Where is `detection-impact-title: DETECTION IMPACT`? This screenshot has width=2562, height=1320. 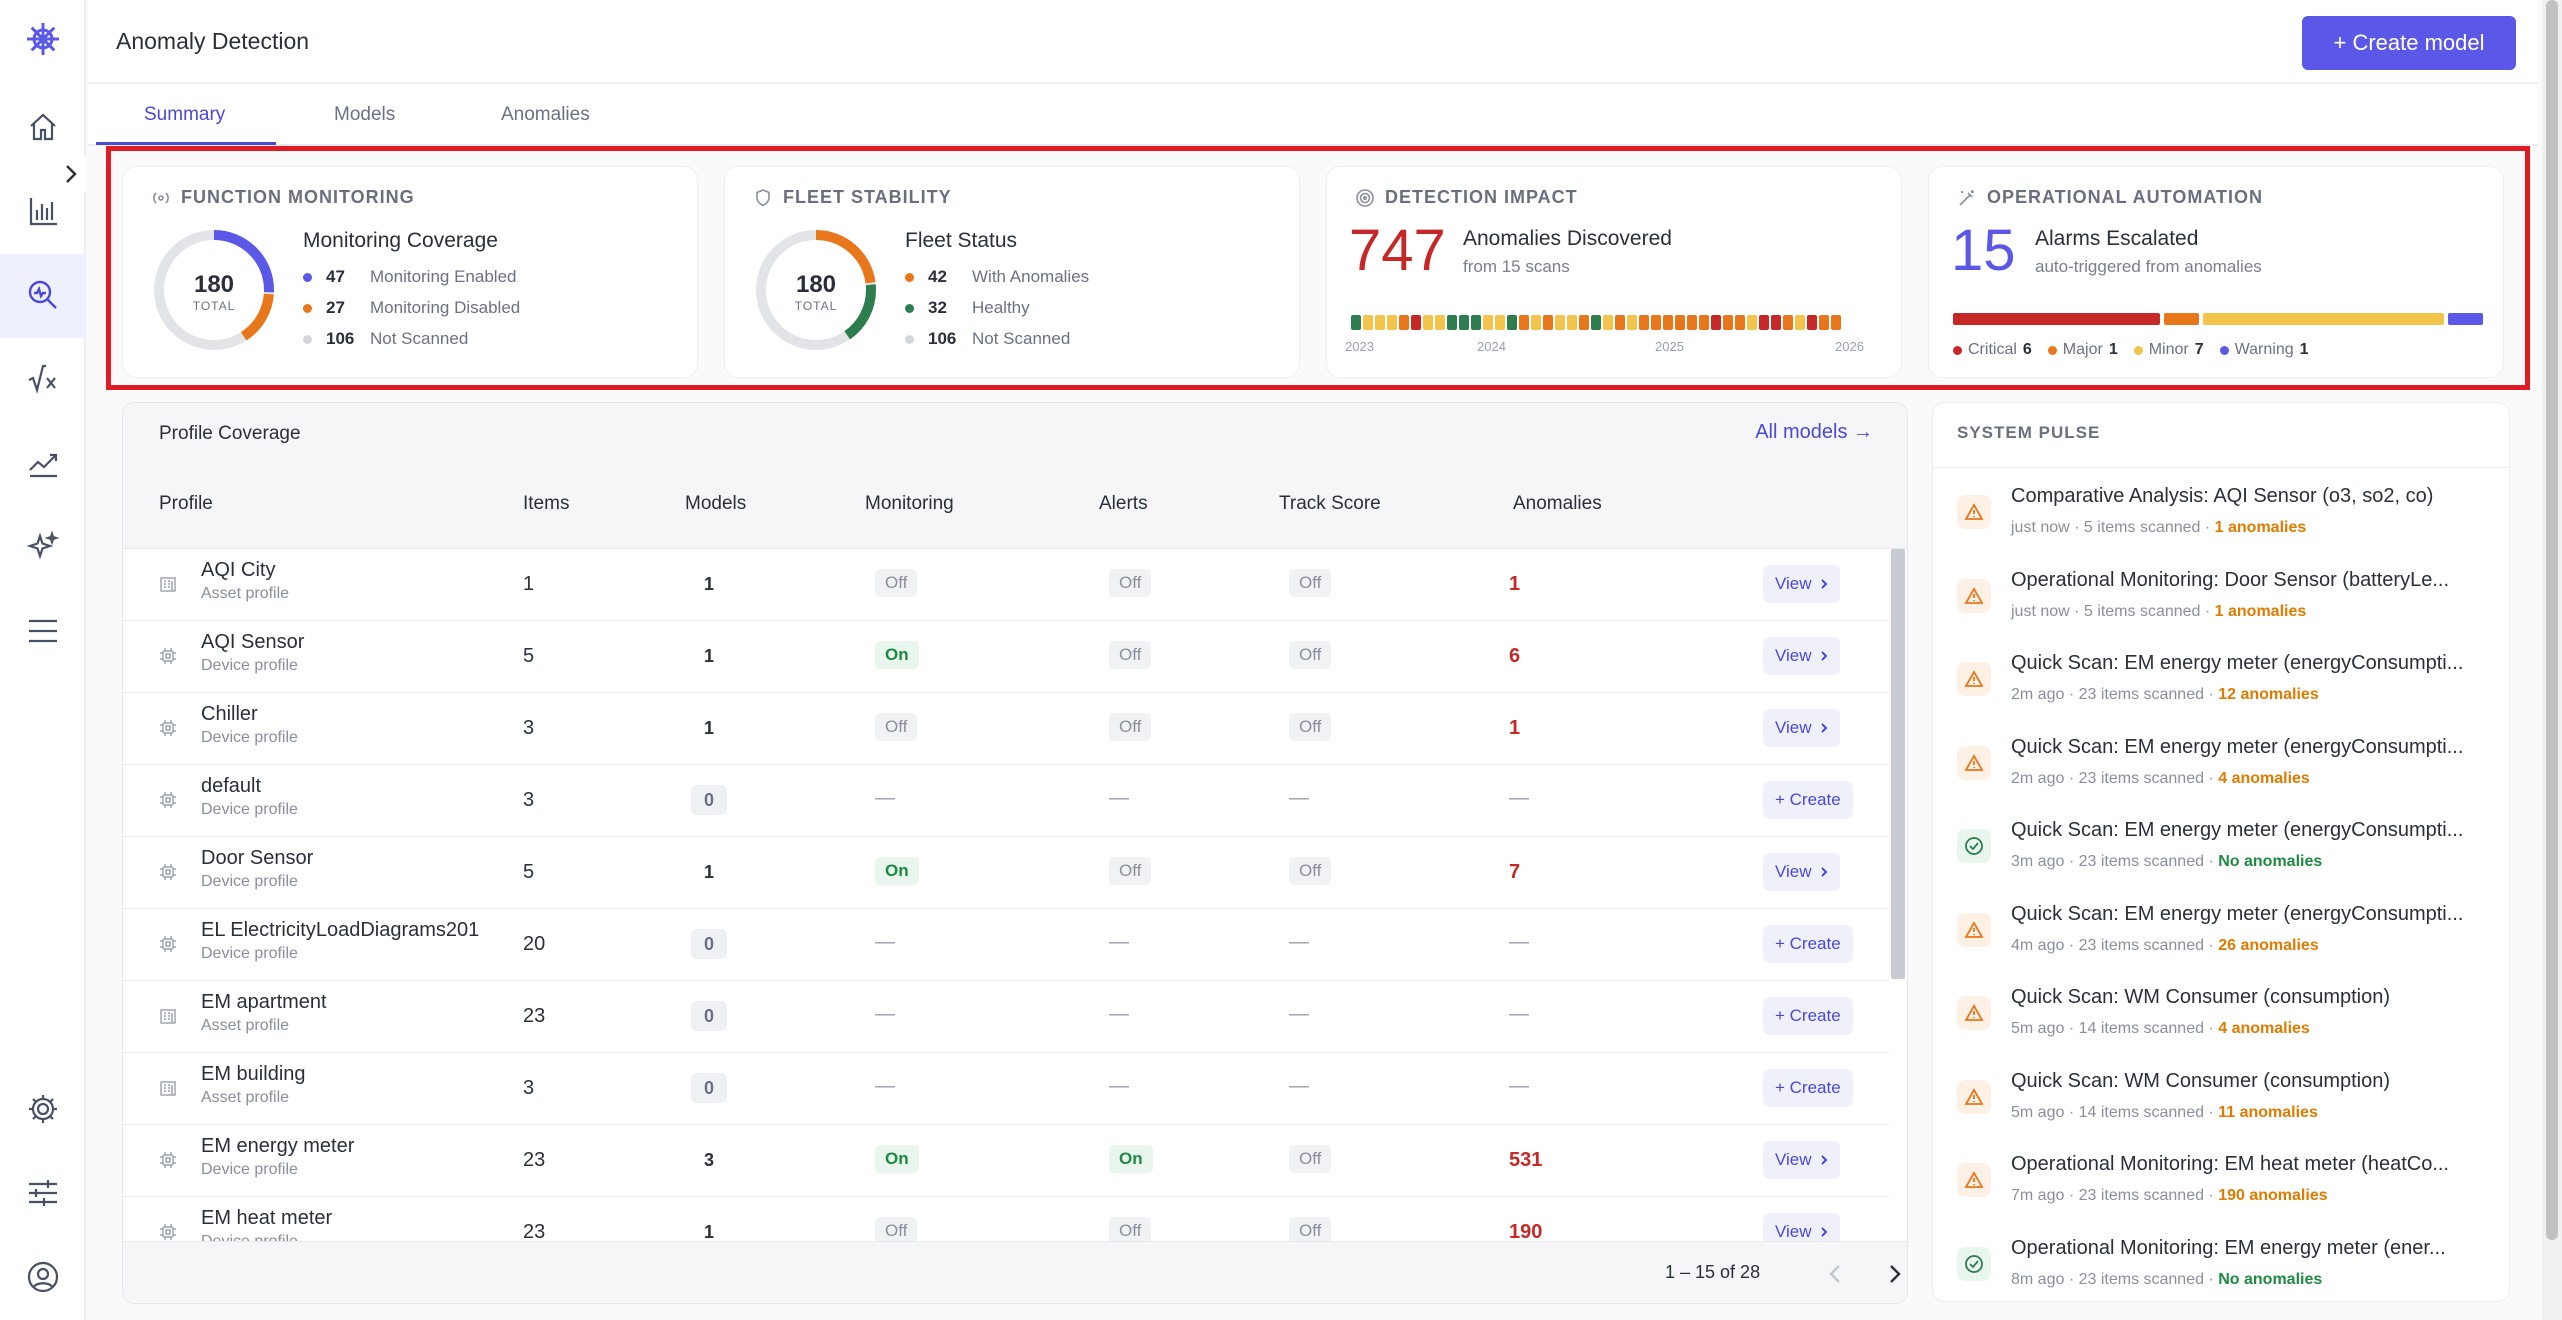
detection-impact-title: DETECTION IMPACT is located at coordinates (1481, 197).